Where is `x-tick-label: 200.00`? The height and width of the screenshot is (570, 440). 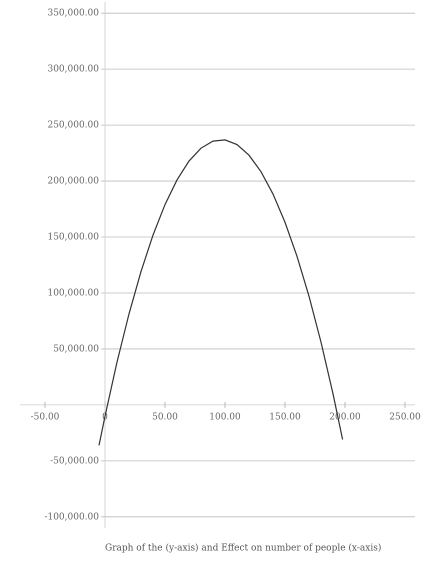 x-tick-label: 200.00 is located at coordinates (345, 417).